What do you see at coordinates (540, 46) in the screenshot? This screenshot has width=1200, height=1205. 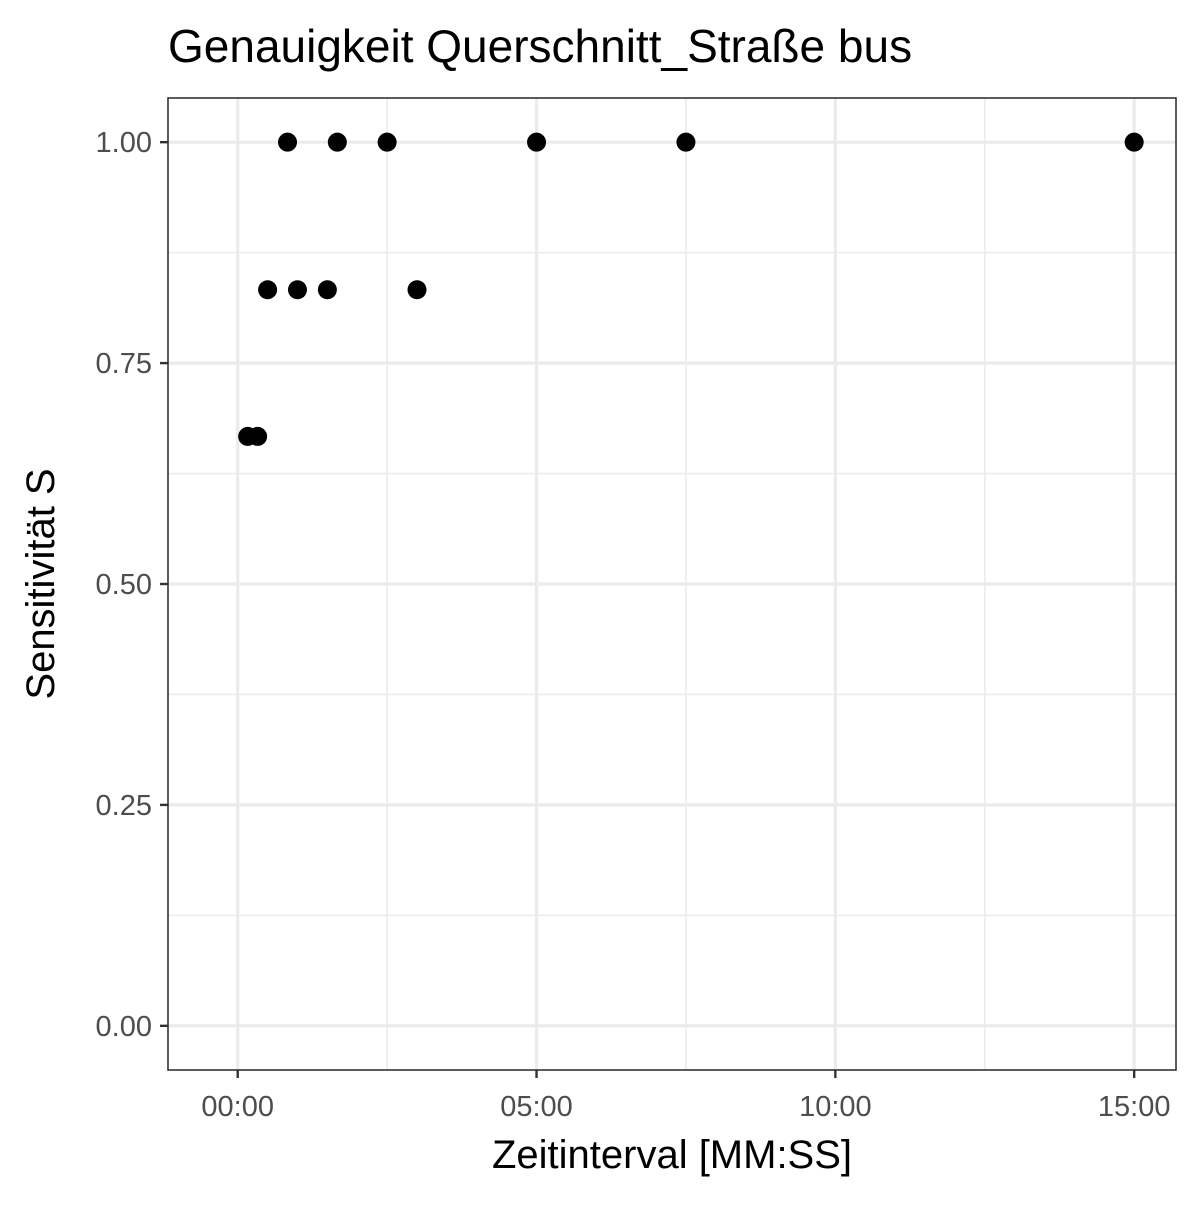 I see `chart-title: Genauigkeit Querschnitt_Straße bus` at bounding box center [540, 46].